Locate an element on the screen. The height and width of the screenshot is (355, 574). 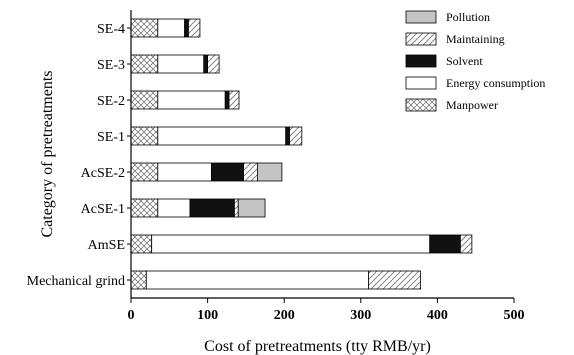
bar-se-1-maintaining is located at coordinates (296, 136).